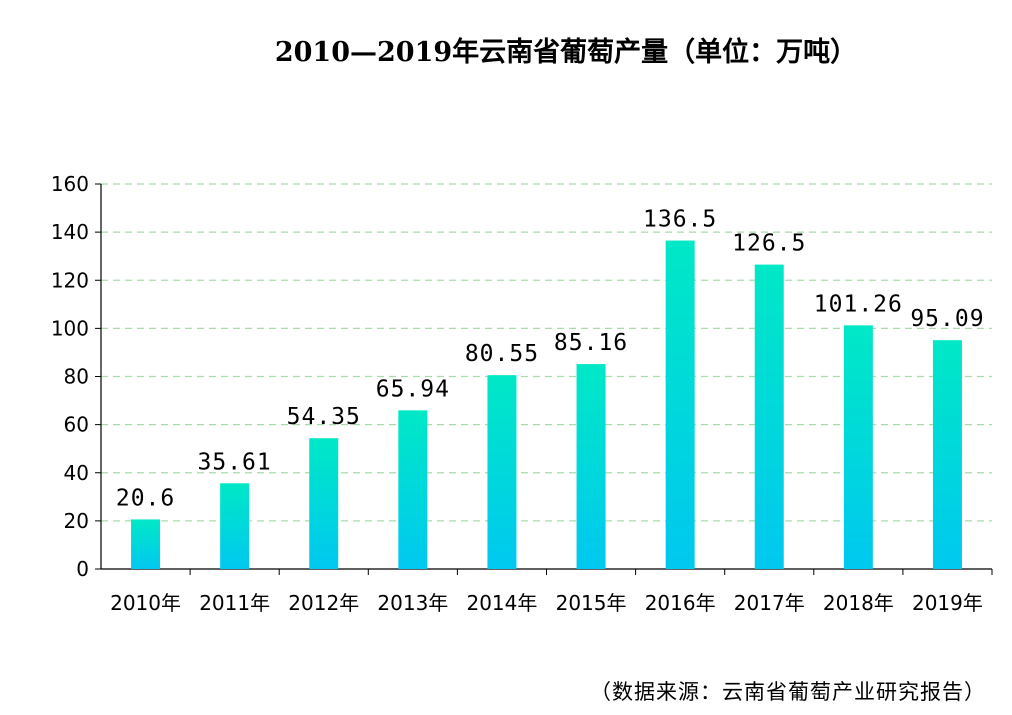  I want to click on data-label: 126.5, so click(769, 244).